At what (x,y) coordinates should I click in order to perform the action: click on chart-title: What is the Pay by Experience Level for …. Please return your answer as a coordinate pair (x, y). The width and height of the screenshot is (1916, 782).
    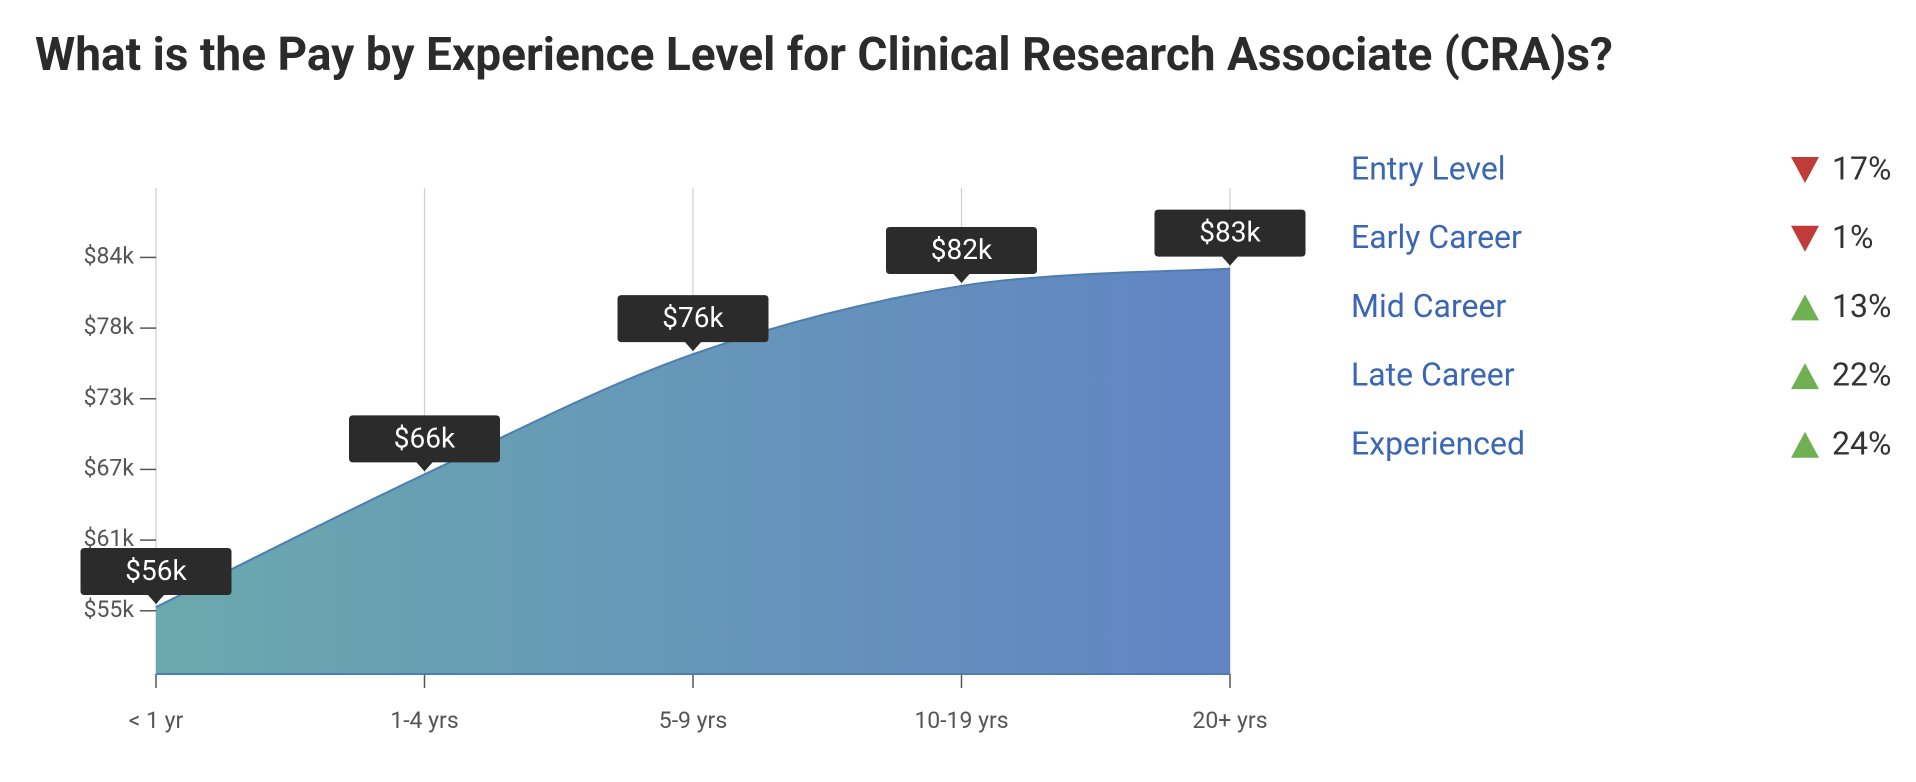
    Looking at the image, I should click on (824, 55).